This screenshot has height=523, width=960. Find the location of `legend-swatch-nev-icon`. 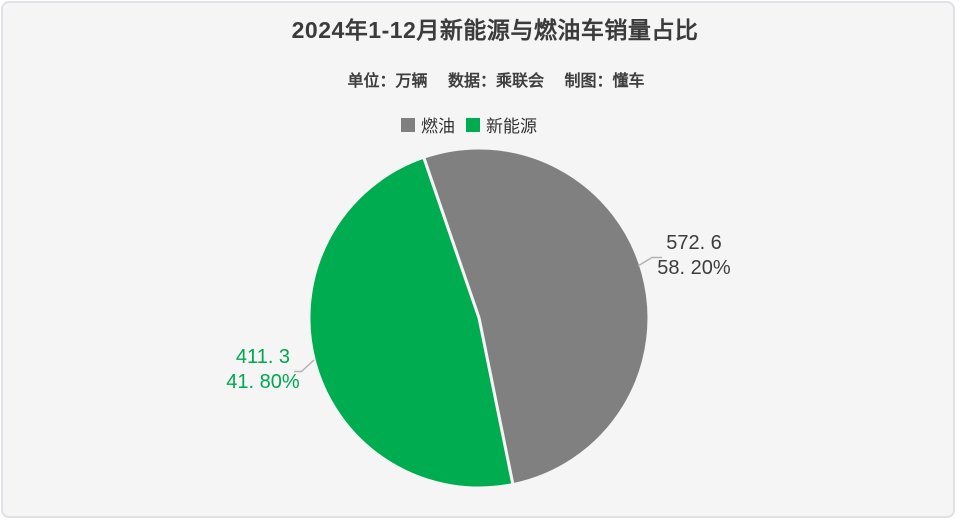

legend-swatch-nev-icon is located at coordinates (473, 124).